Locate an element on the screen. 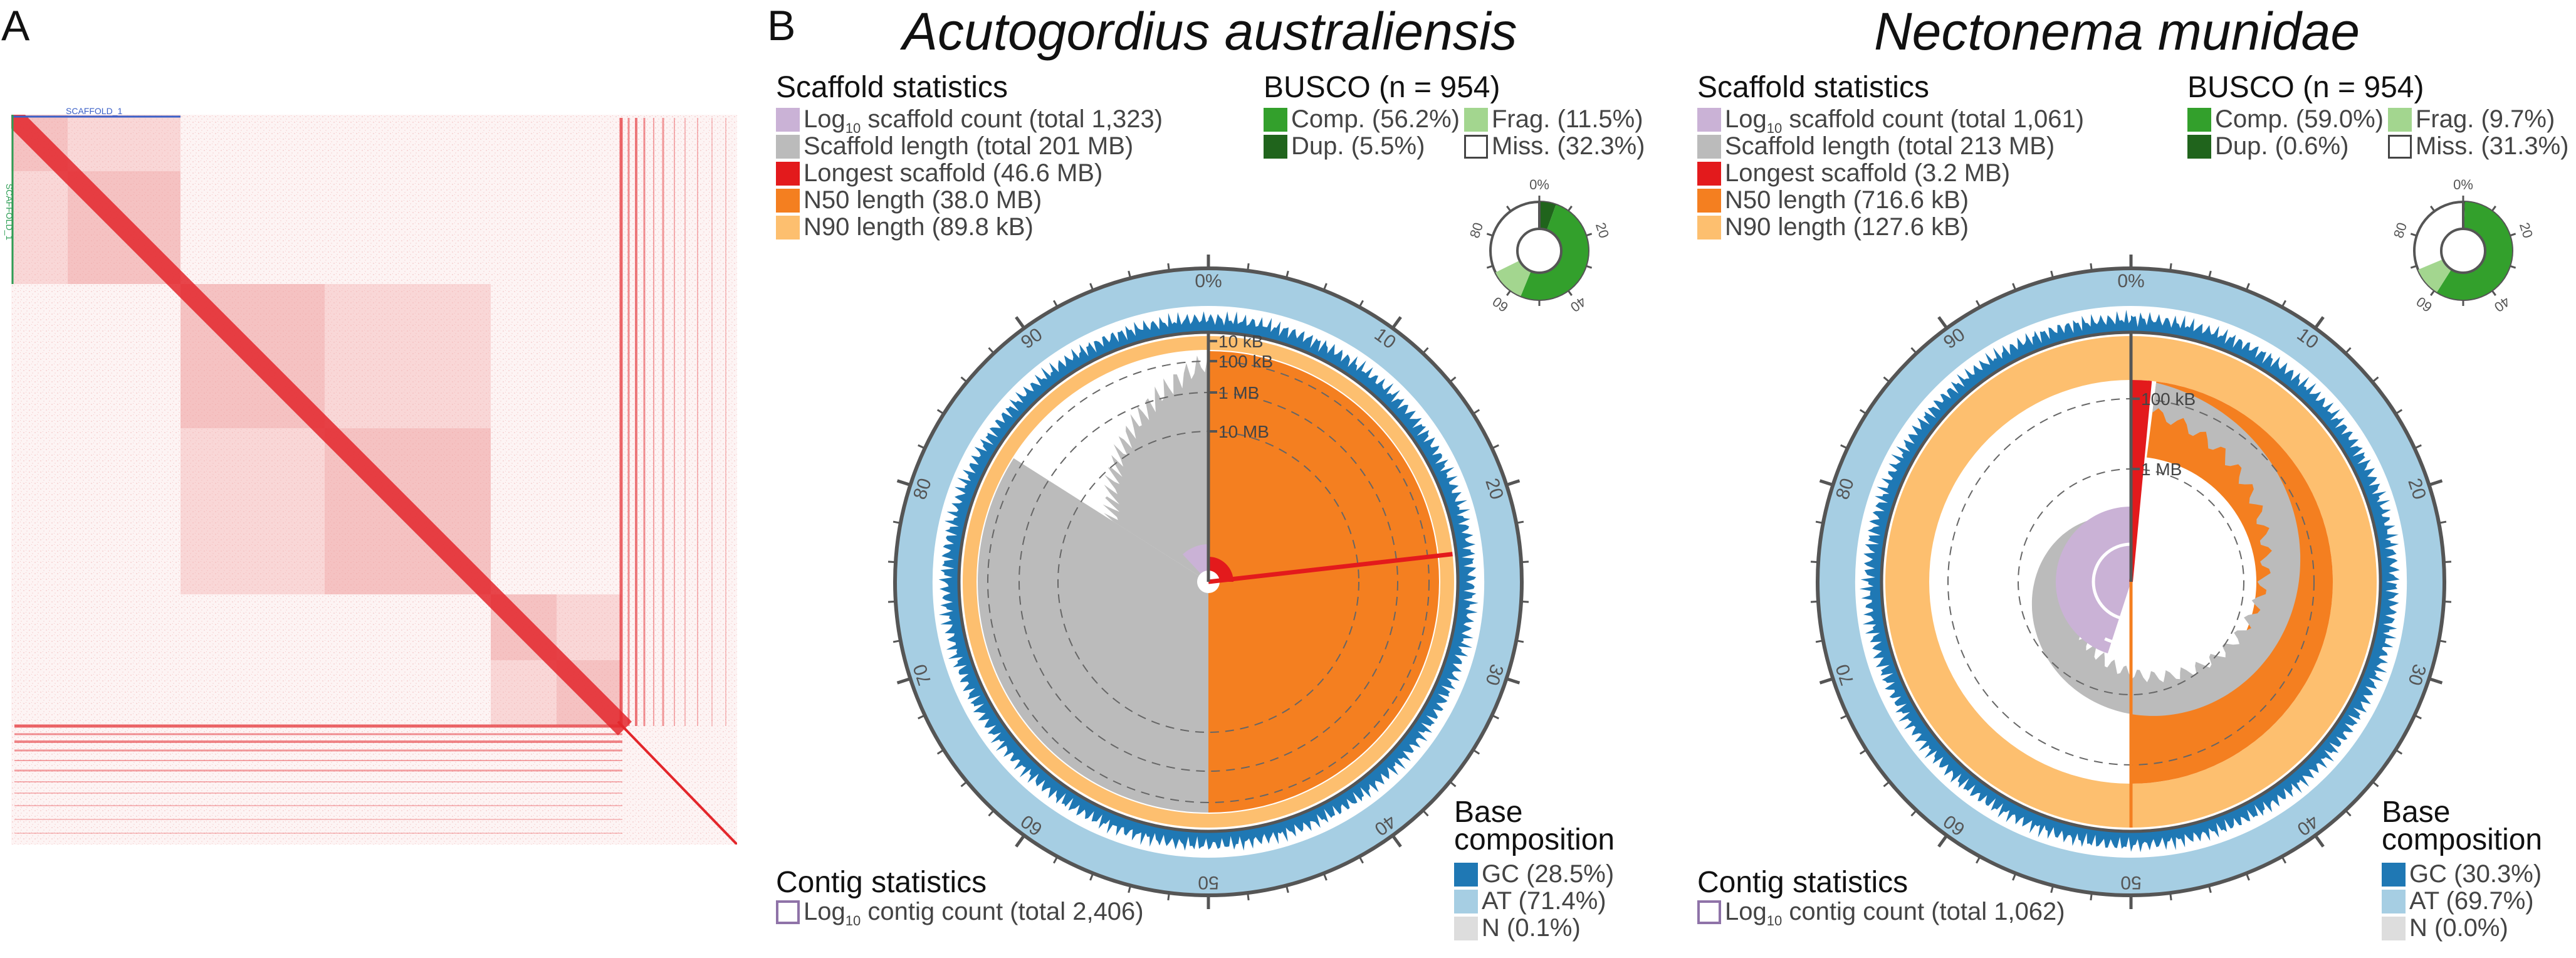 The height and width of the screenshot is (958, 2576). scaffold-legend-label: N50 length (716.6 kB) is located at coordinates (1847, 202).